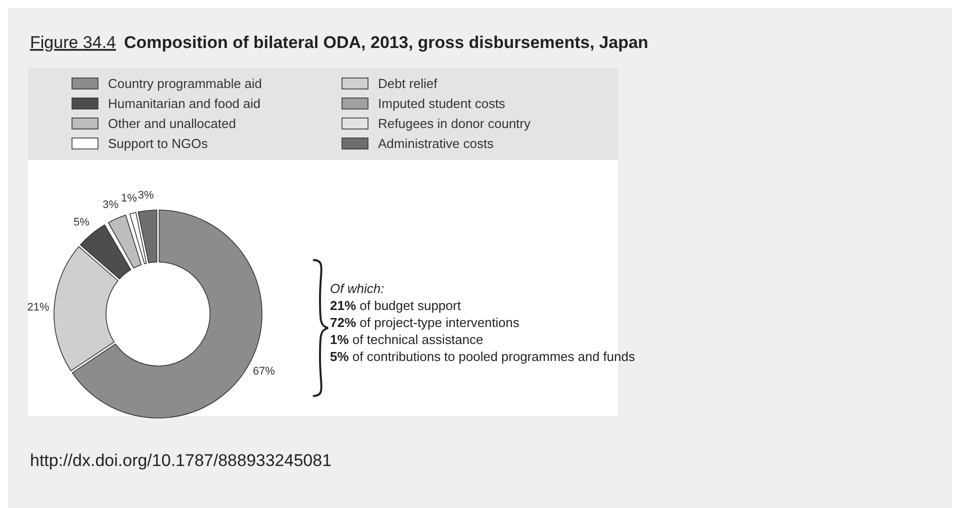 This screenshot has height=508, width=960. What do you see at coordinates (184, 103) in the screenshot?
I see `legend-label: Humanitarian and food aid` at bounding box center [184, 103].